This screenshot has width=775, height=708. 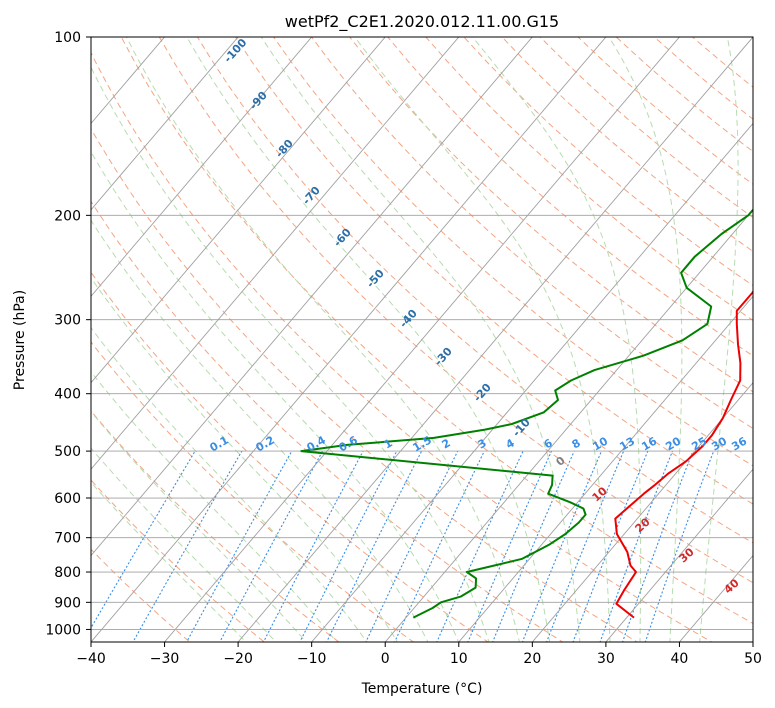 What do you see at coordinates (576, 443) in the screenshot?
I see `mixing-ratio-label: 8` at bounding box center [576, 443].